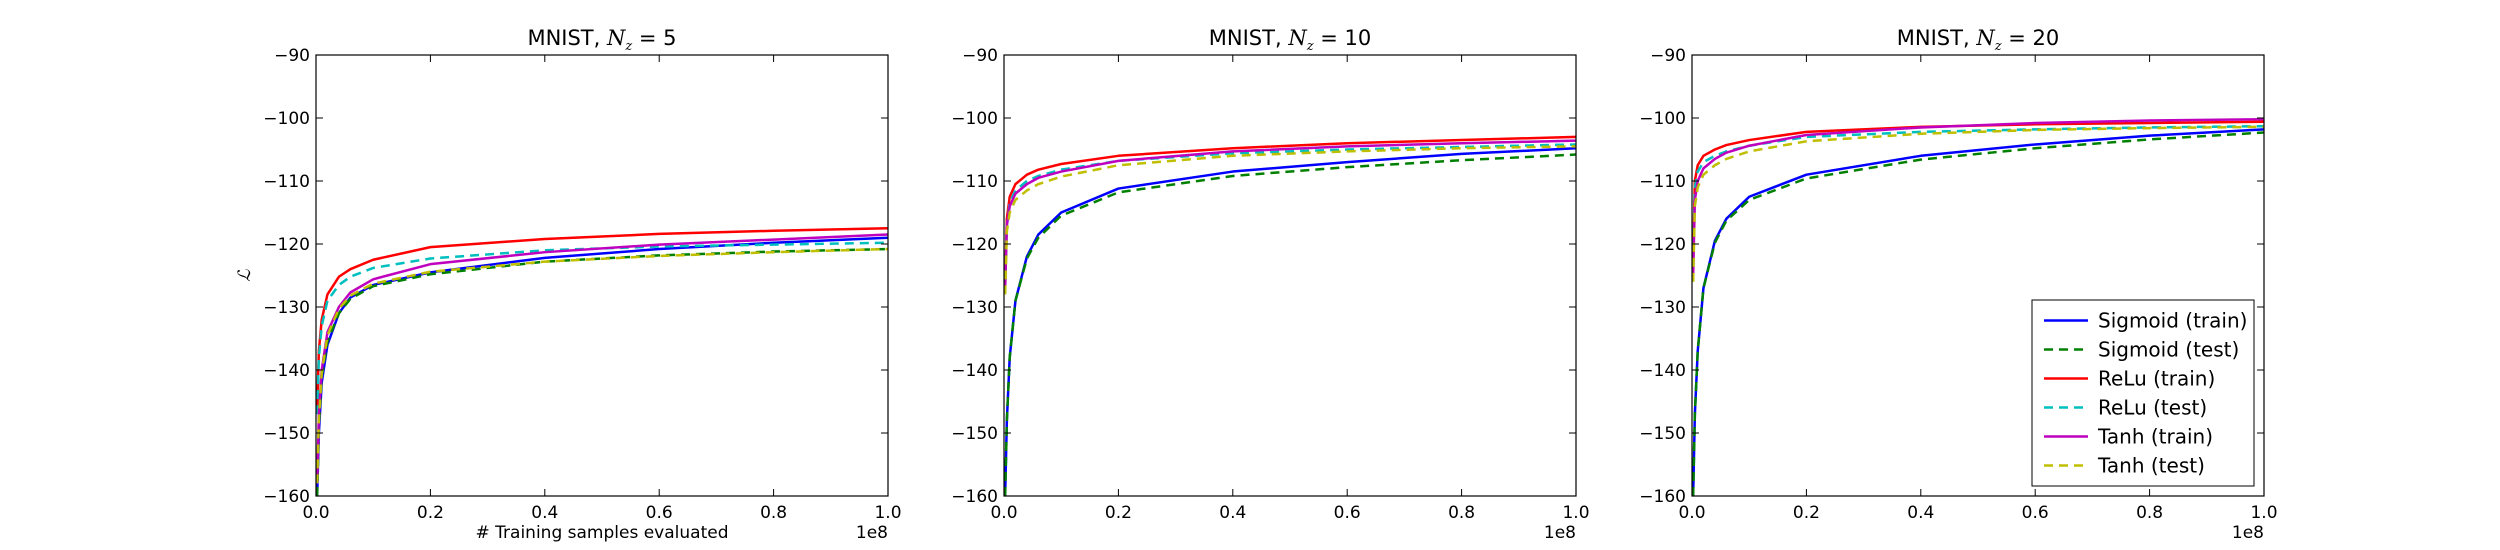  What do you see at coordinates (2155, 437) in the screenshot?
I see `legend-label: Tanh (train)` at bounding box center [2155, 437].